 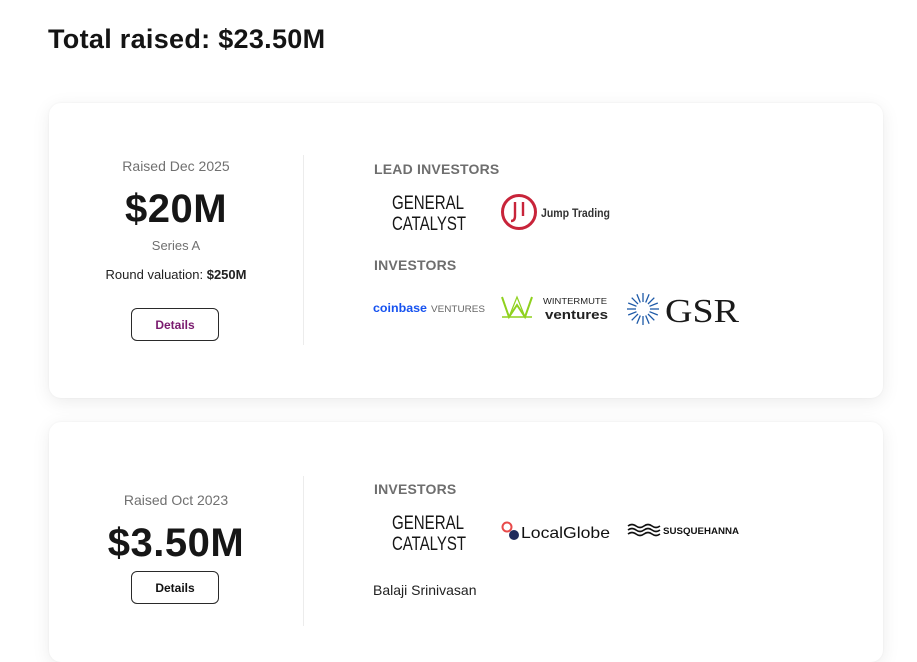 What do you see at coordinates (176, 500) in the screenshot?
I see `raised-date: Raised Oct 2023` at bounding box center [176, 500].